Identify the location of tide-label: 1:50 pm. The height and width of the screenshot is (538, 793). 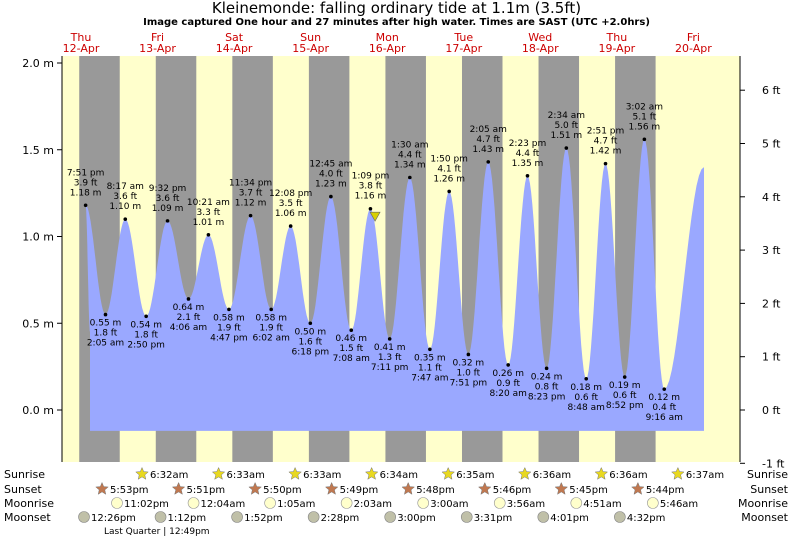
(449, 159).